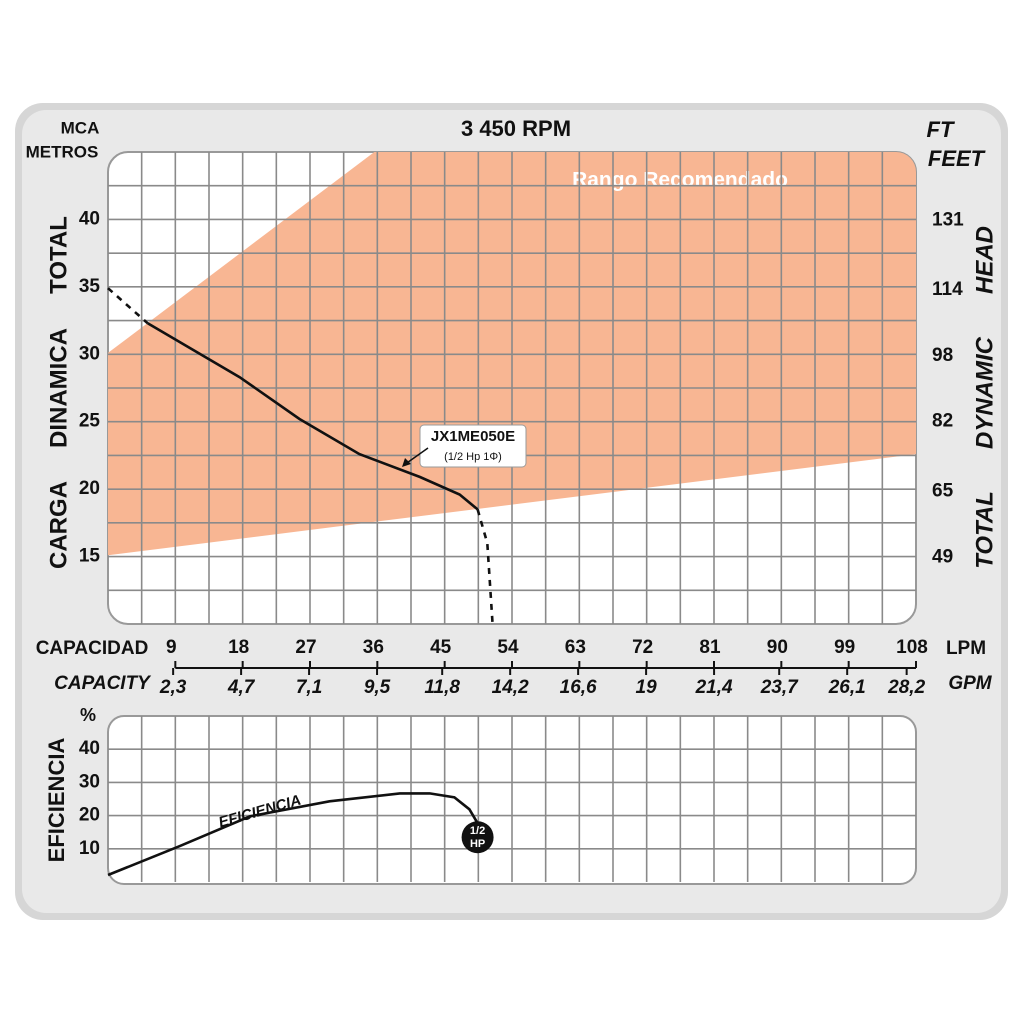 The image size is (1024, 1029). Describe the element at coordinates (947, 289) in the screenshot. I see `y2-tick-label: 114` at that location.